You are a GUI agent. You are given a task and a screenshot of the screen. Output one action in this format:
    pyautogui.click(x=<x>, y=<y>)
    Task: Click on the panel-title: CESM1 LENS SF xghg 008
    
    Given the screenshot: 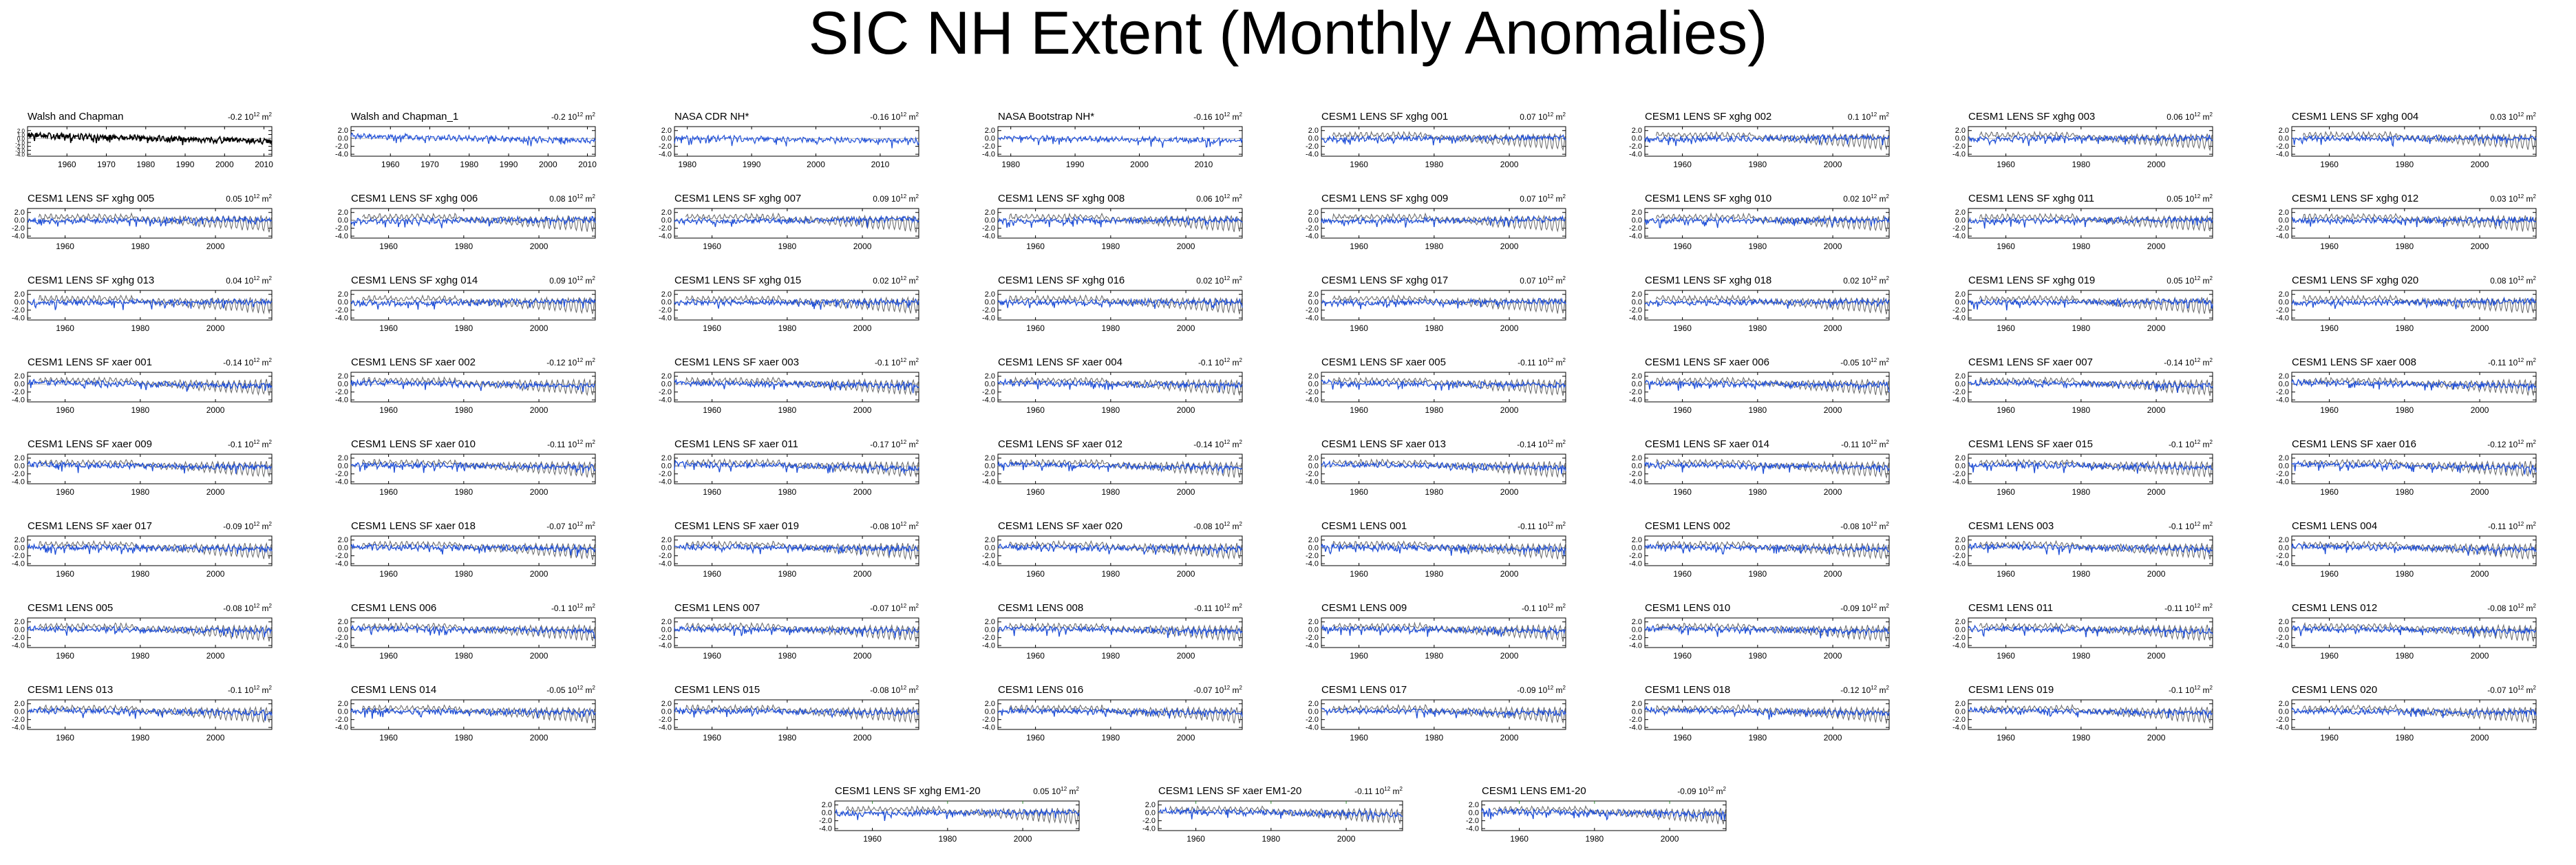 What is the action you would take?
    pyautogui.click(x=1061, y=198)
    